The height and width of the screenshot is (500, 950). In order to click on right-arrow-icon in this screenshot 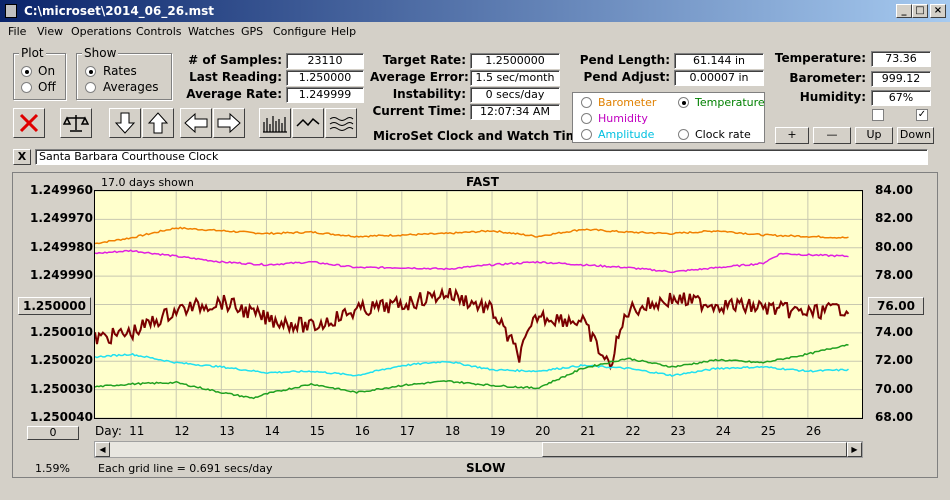, I will do `click(229, 123)`.